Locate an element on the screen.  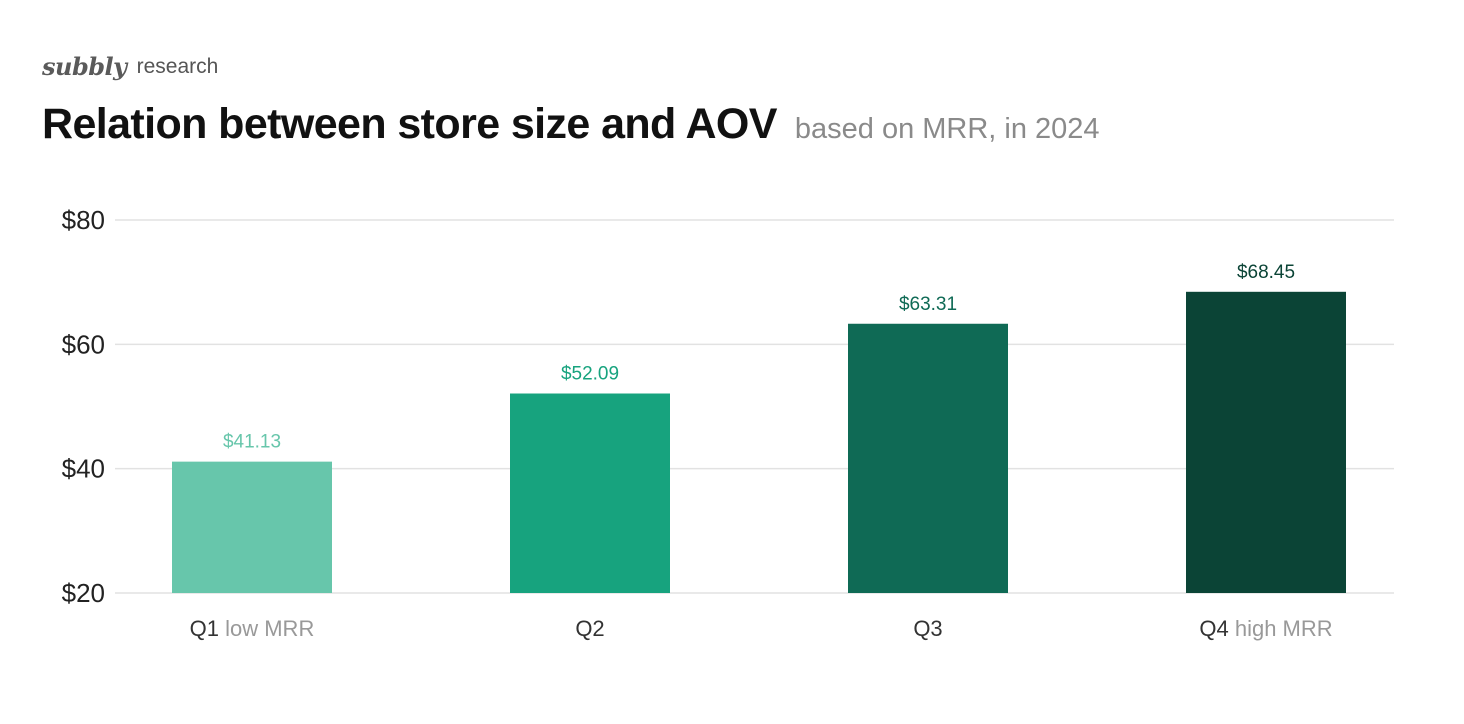
x-tick-label: Q1 low MRR is located at coordinates (252, 628).